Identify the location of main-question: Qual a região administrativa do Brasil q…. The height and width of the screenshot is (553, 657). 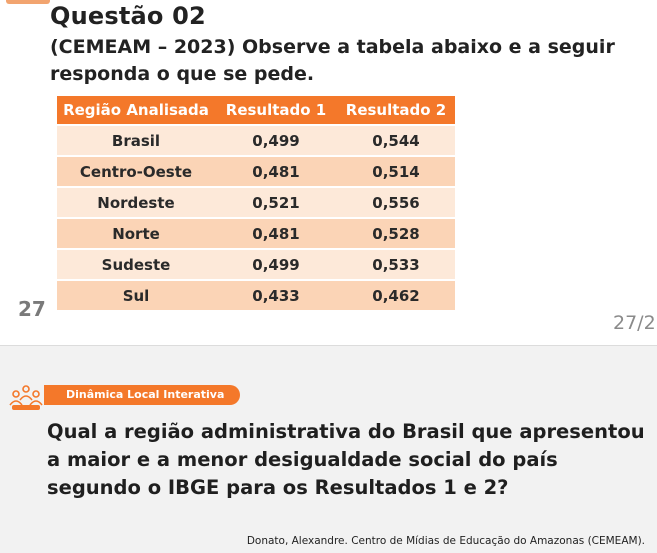
(346, 459).